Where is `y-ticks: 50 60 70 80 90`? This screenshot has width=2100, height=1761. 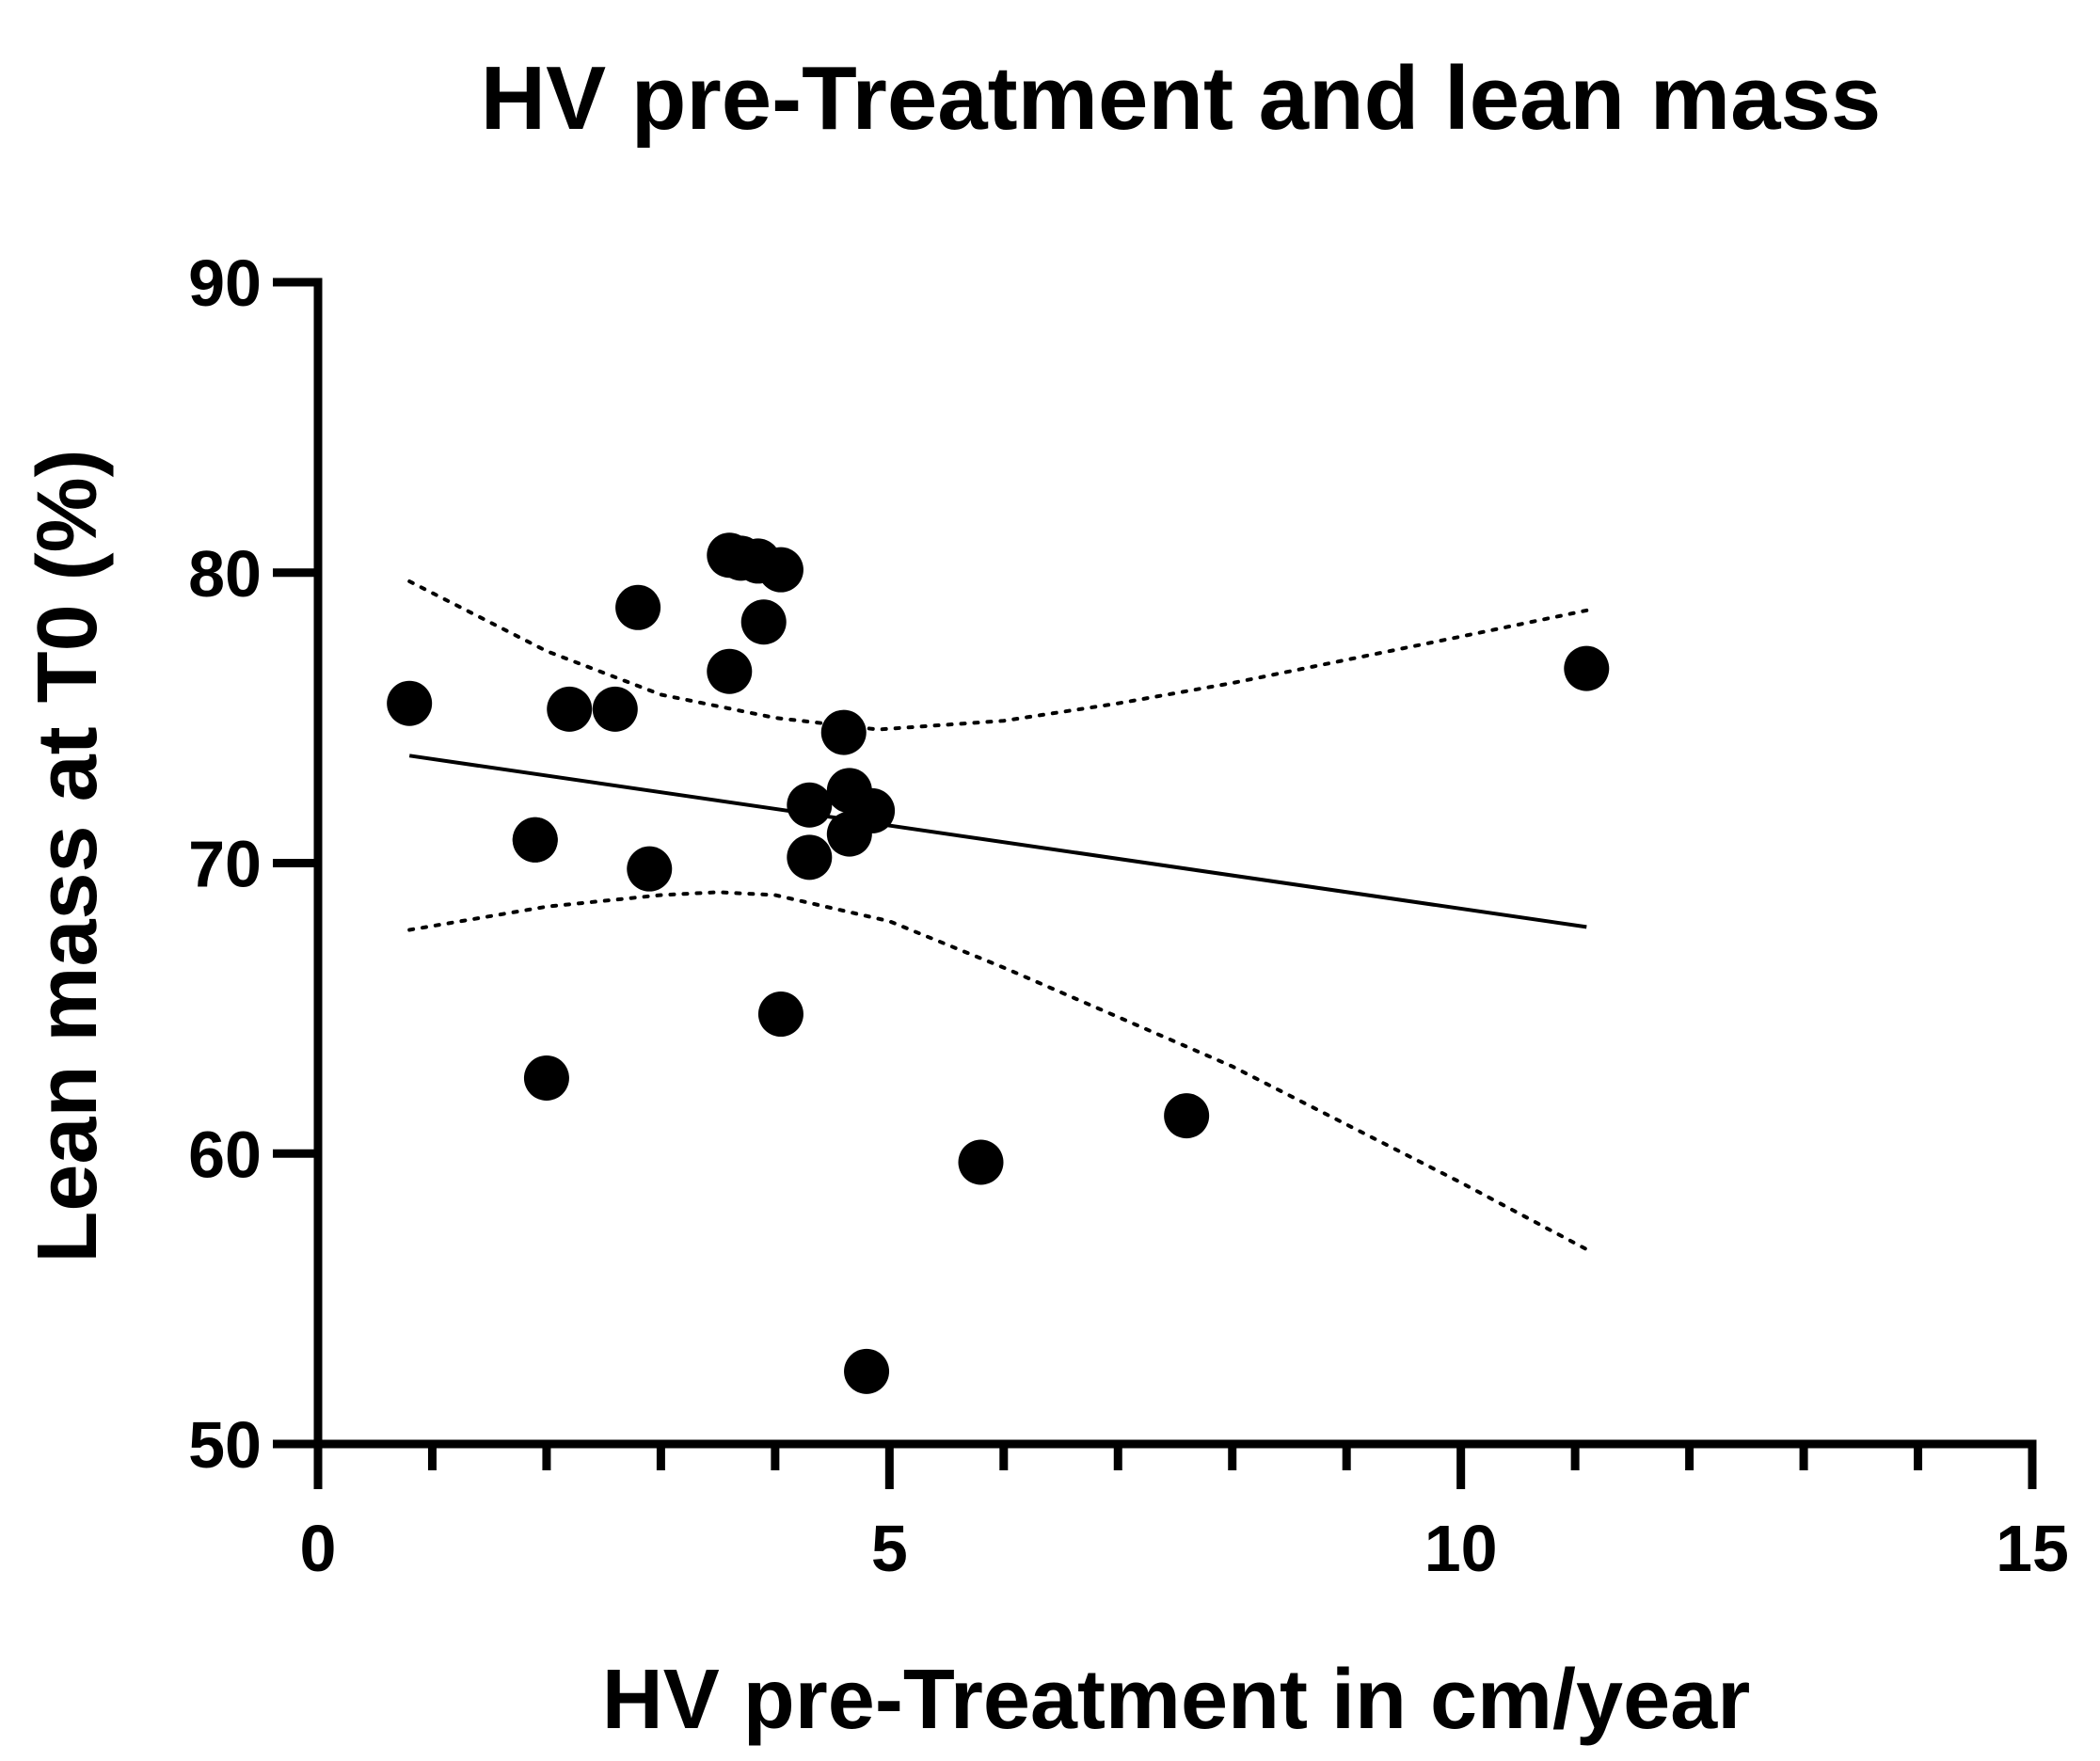 y-ticks: 50 60 70 80 90 is located at coordinates (253, 864).